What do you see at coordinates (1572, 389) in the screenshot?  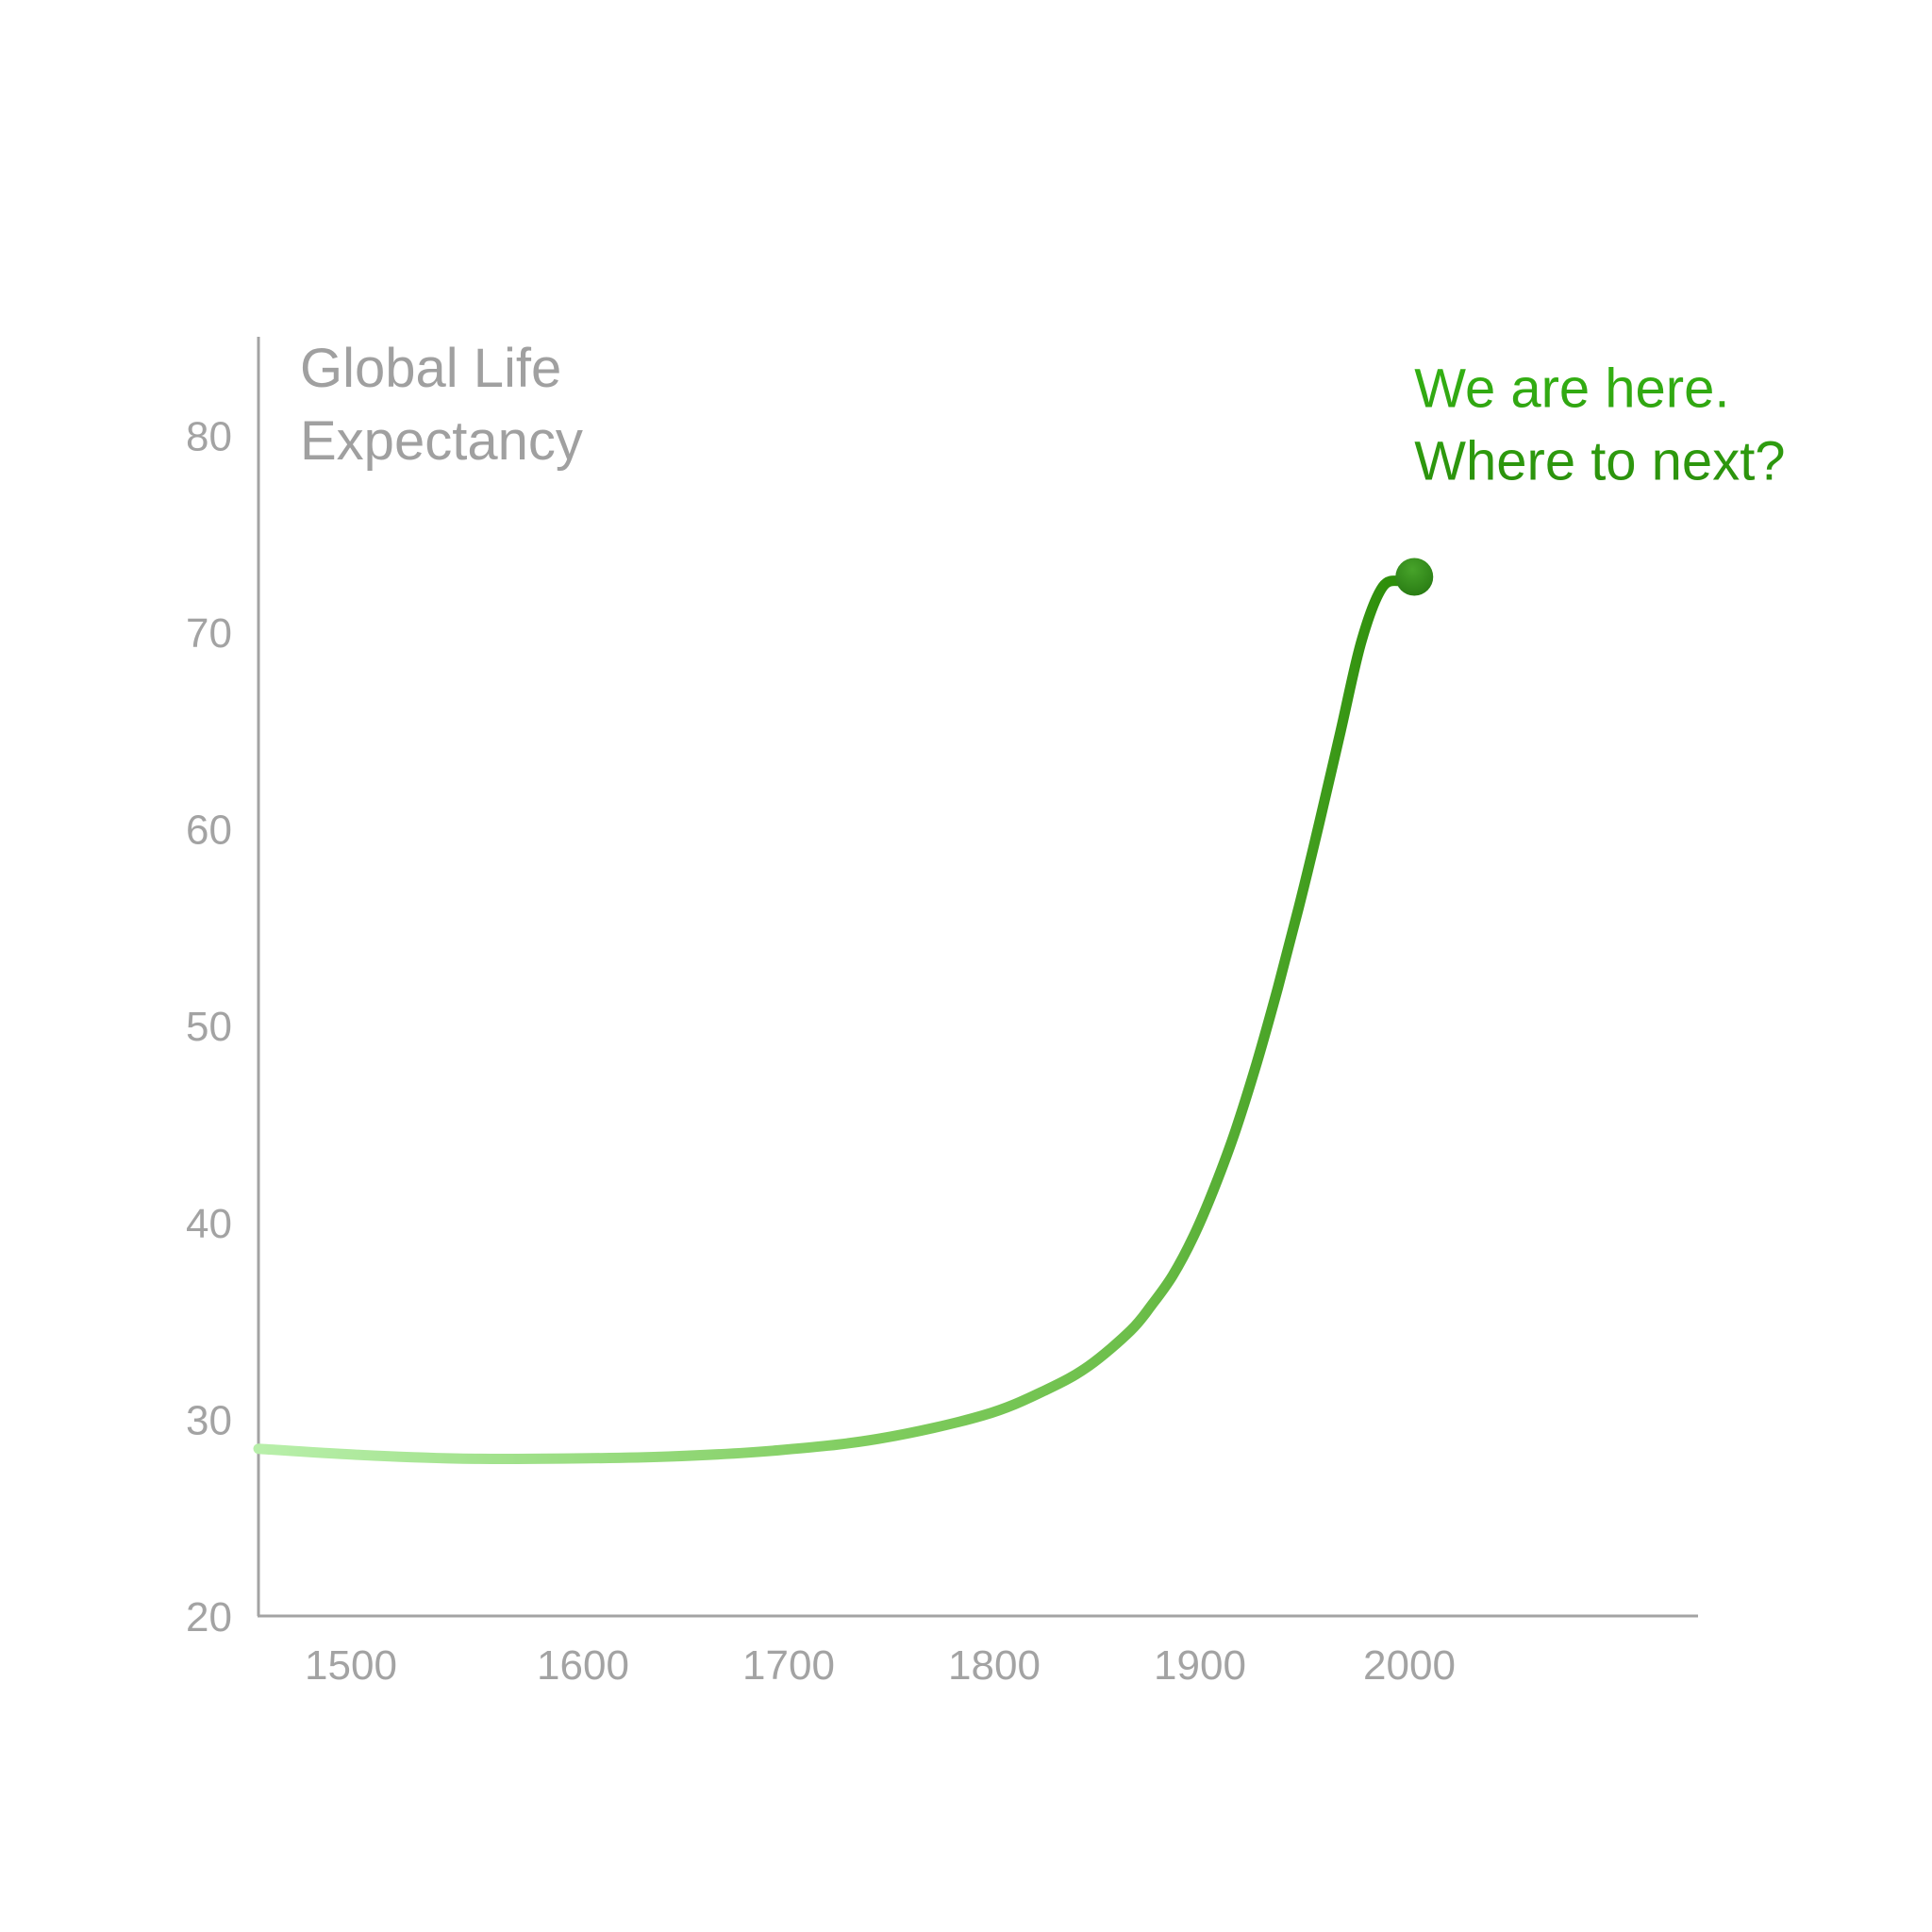 I see `annotation-line-1: We are here.` at bounding box center [1572, 389].